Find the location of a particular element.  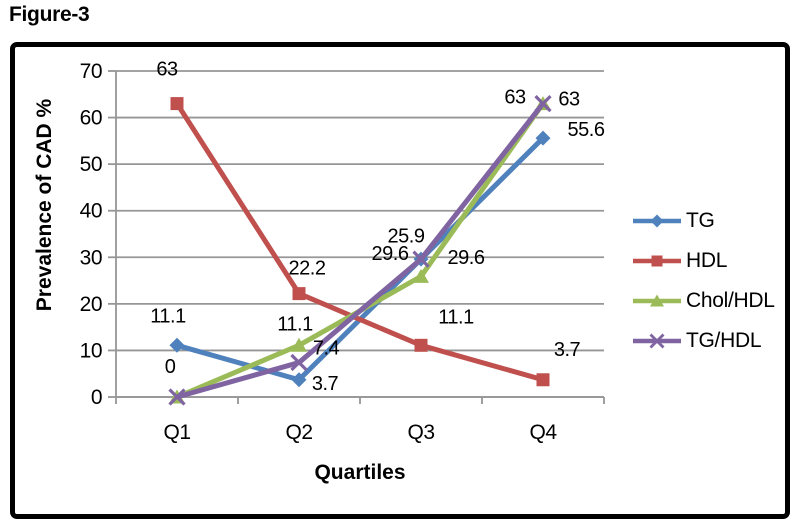

x-legend-icon is located at coordinates (657, 341).